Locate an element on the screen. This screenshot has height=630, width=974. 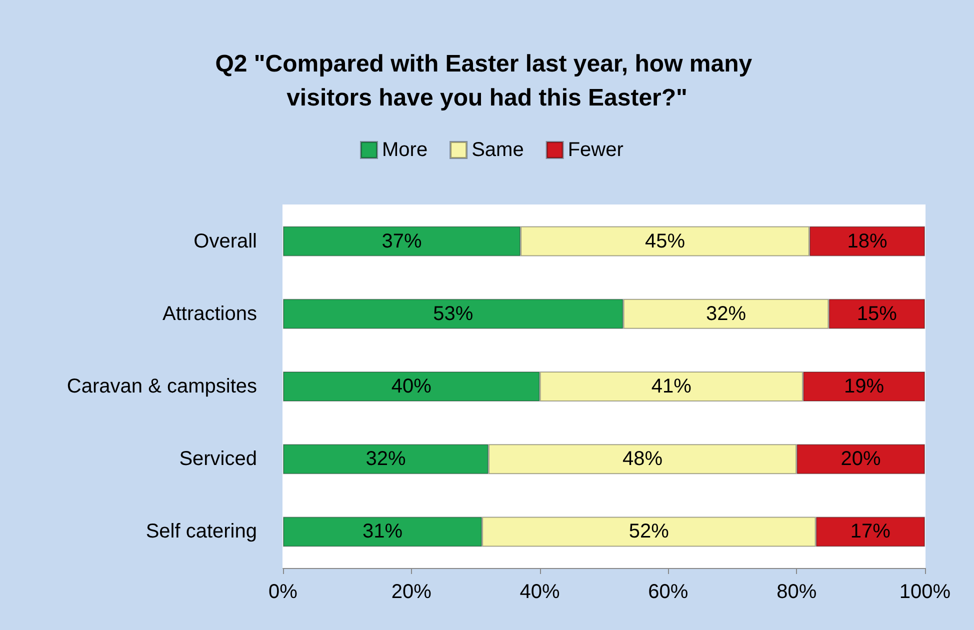
data-label: 48% is located at coordinates (642, 459).